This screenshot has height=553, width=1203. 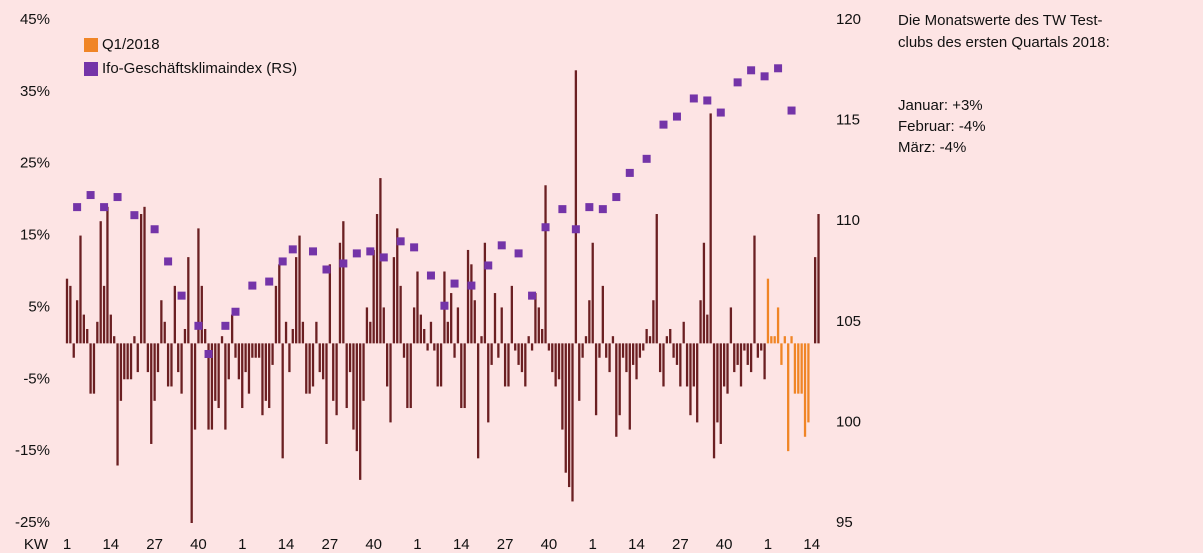 What do you see at coordinates (36, 378) in the screenshot?
I see `y-tick-label: -5%` at bounding box center [36, 378].